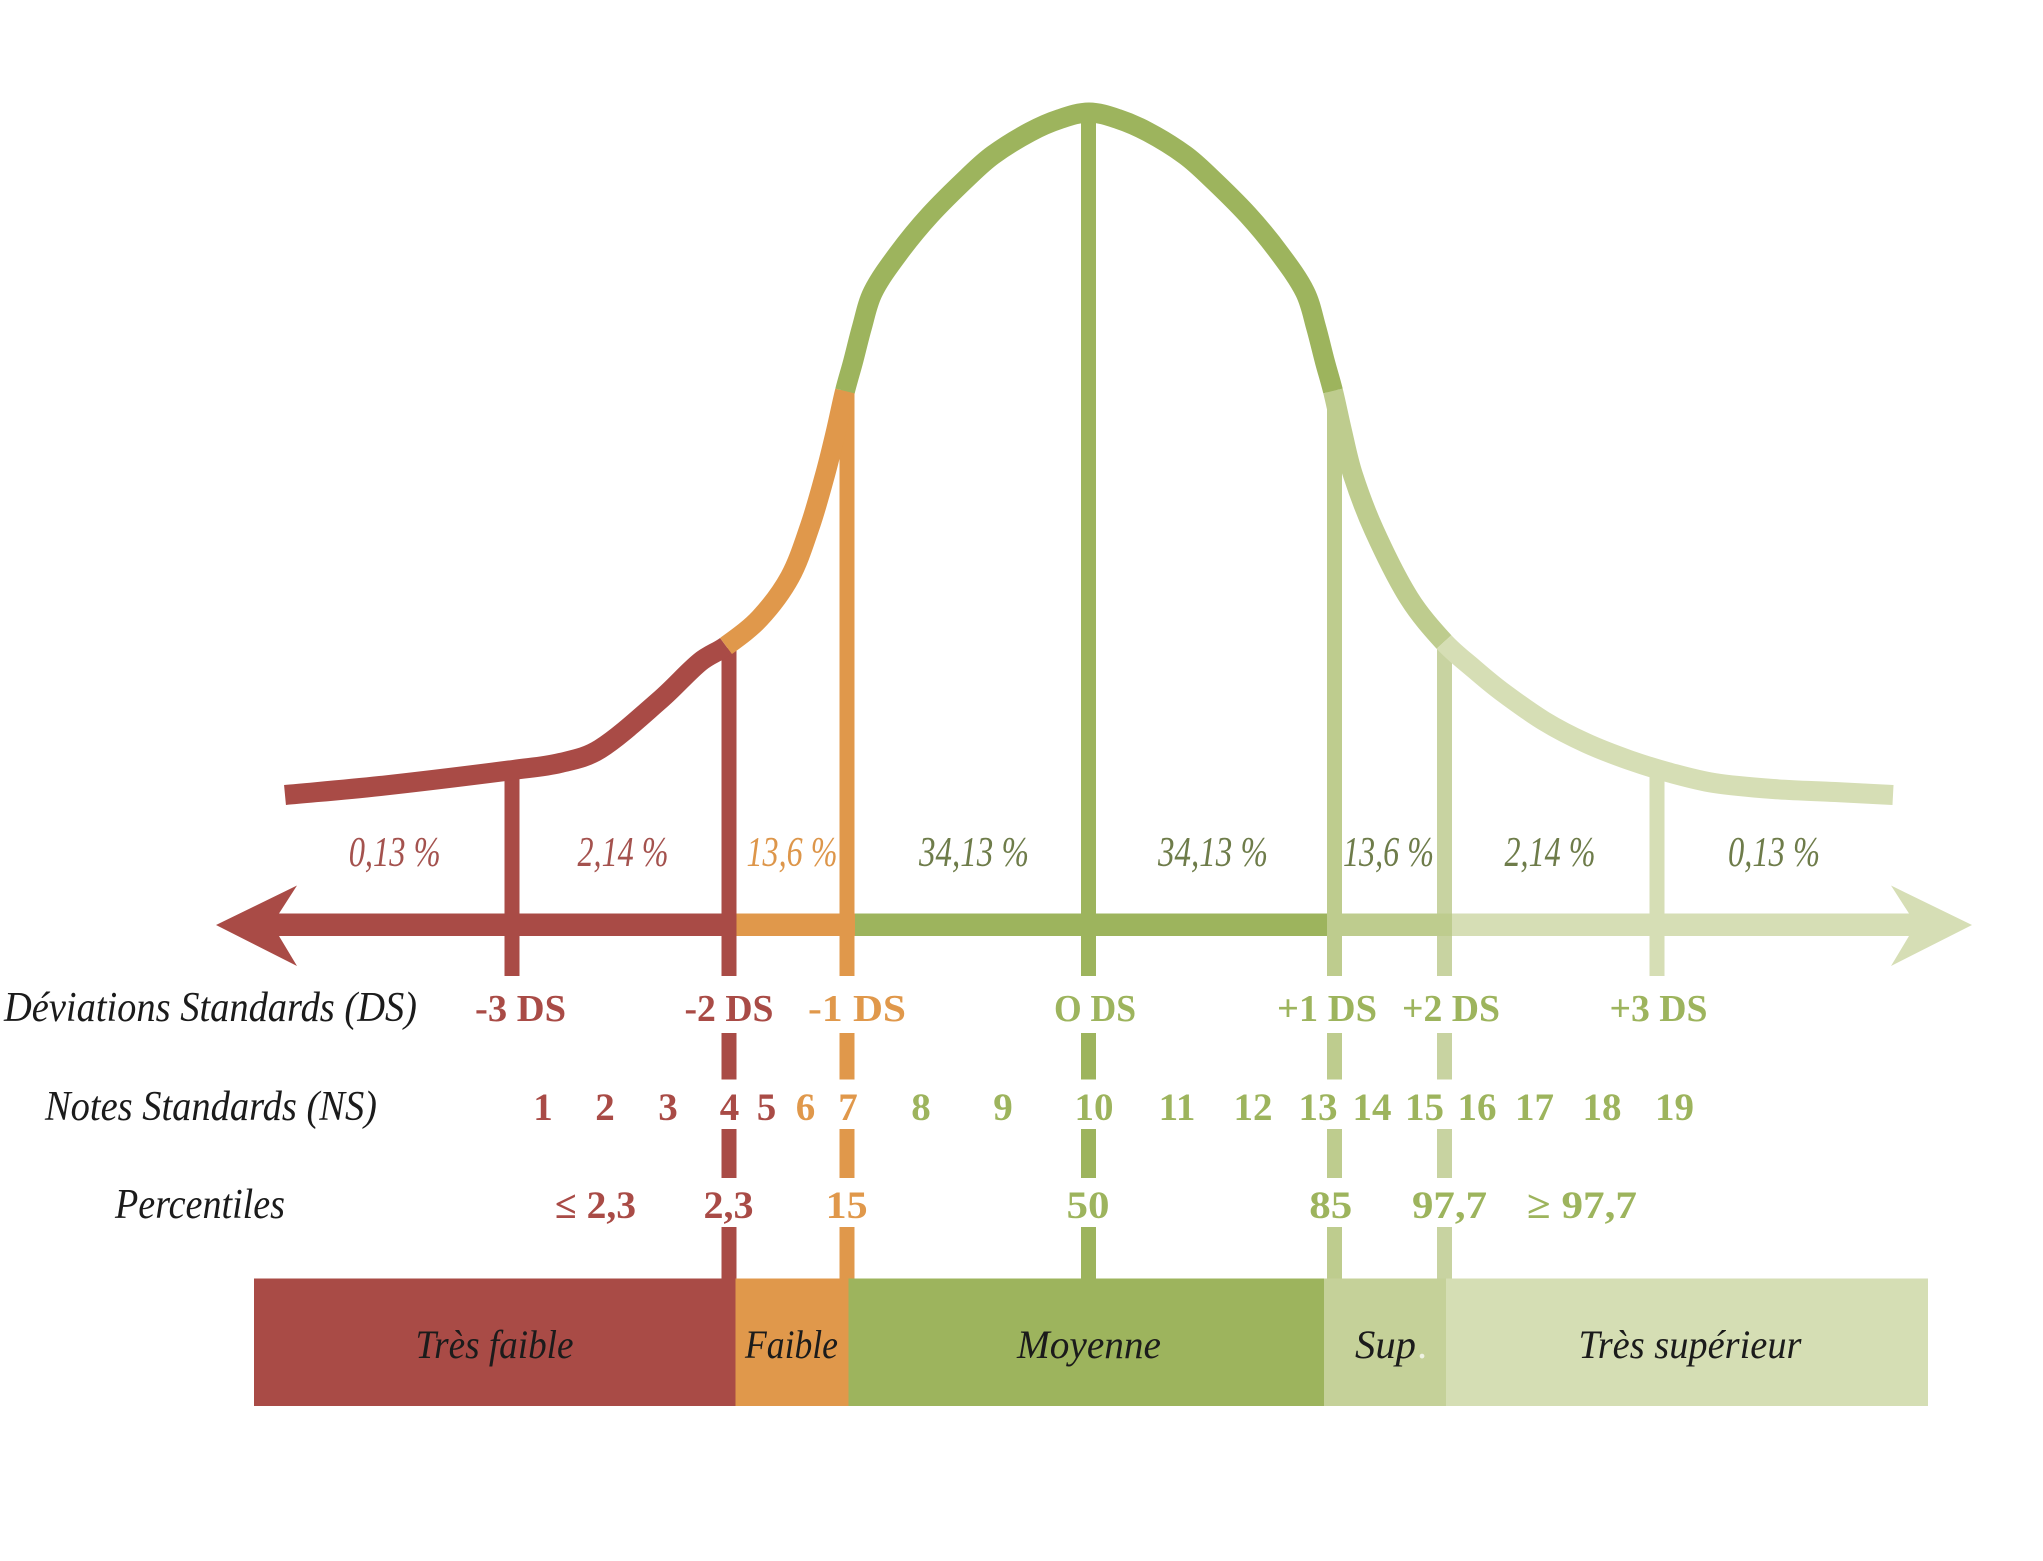 This screenshot has width=2043, height=1561. I want to click on svg-text: 11, so click(1177, 1107).